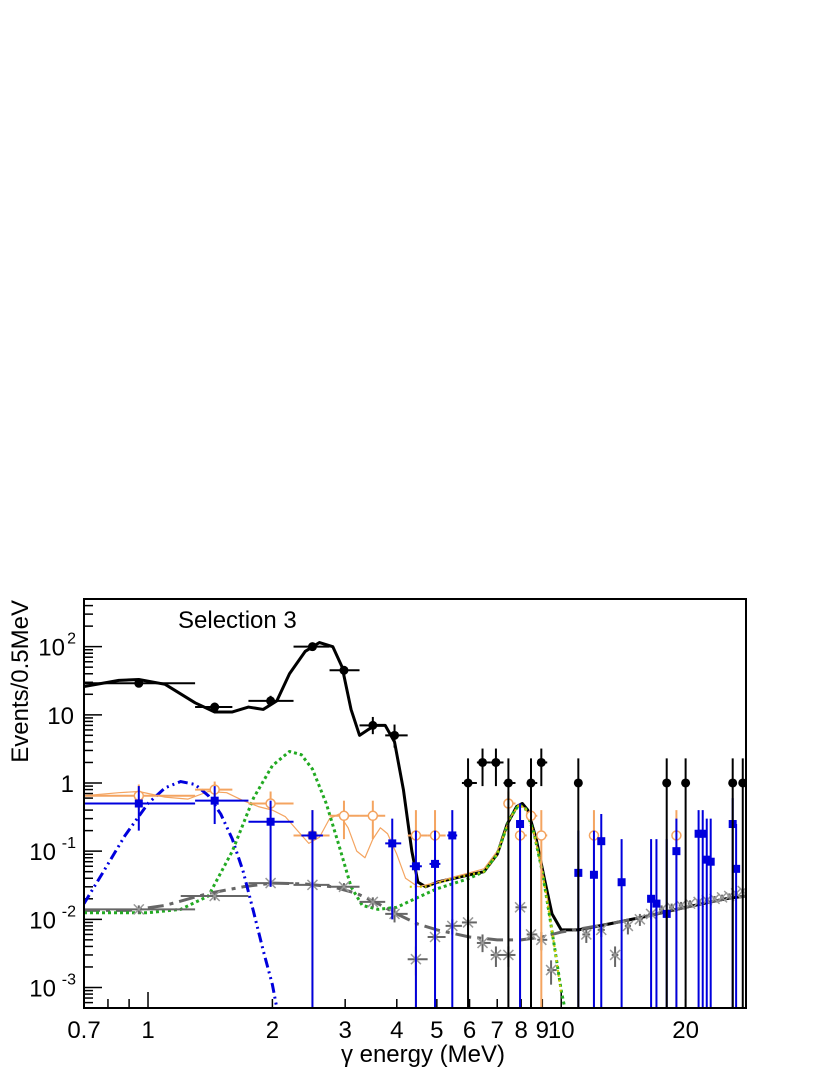 The image size is (830, 1075). I want to click on y-tick-label-exponent: -3, so click(69, 979).